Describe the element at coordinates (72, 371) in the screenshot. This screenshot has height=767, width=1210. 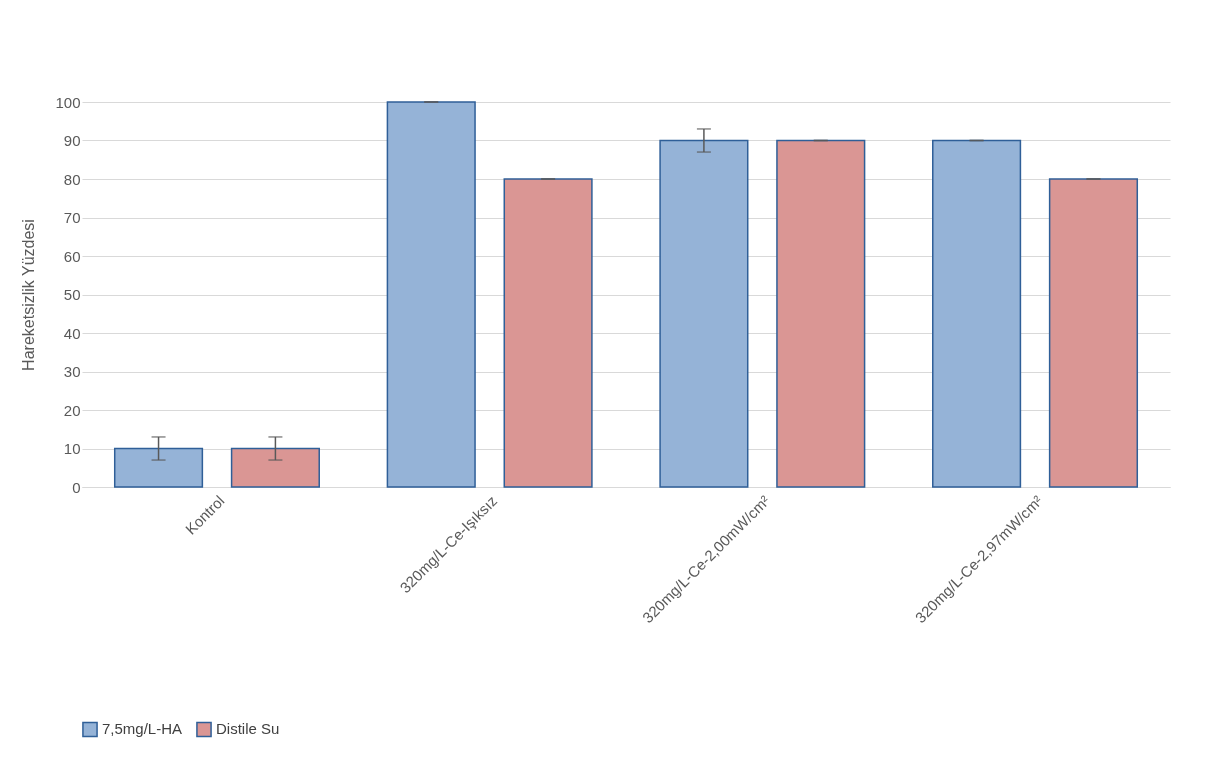
I see `y-tick-label: 30` at that location.